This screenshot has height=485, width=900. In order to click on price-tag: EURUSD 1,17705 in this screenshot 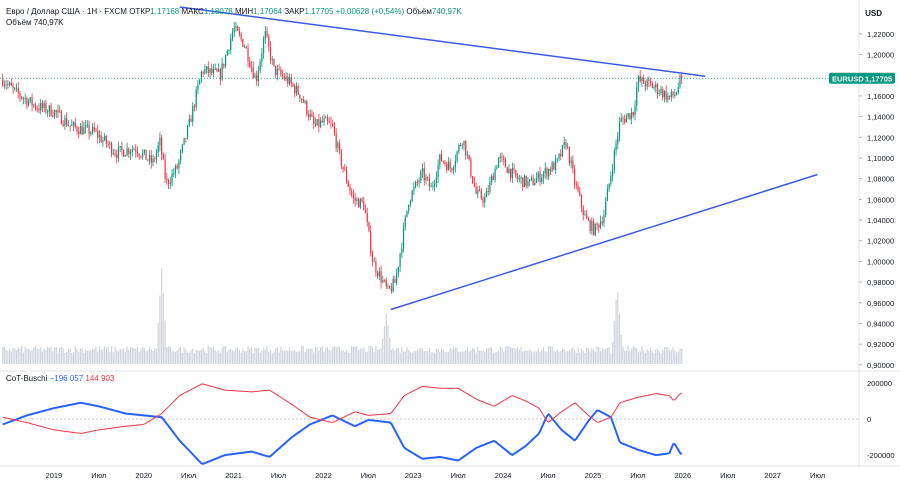, I will do `click(862, 78)`.